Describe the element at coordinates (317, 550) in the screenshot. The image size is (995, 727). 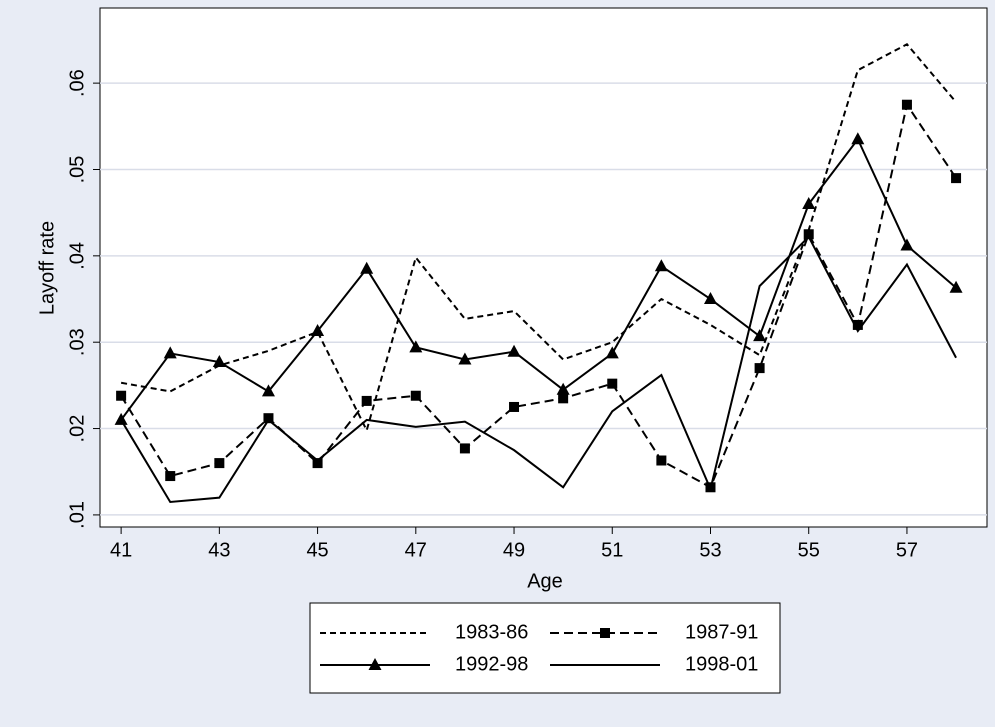
I see `x-tick-label: 45` at that location.